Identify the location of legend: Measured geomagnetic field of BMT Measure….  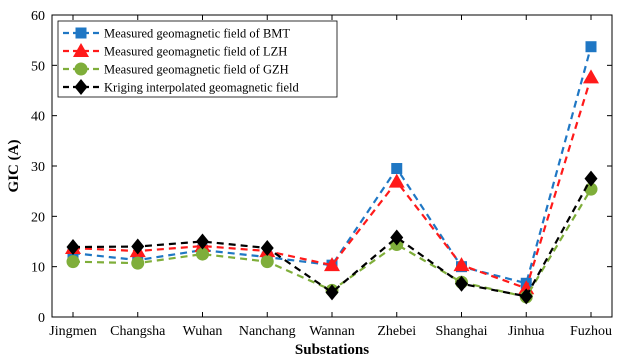
(197, 59).